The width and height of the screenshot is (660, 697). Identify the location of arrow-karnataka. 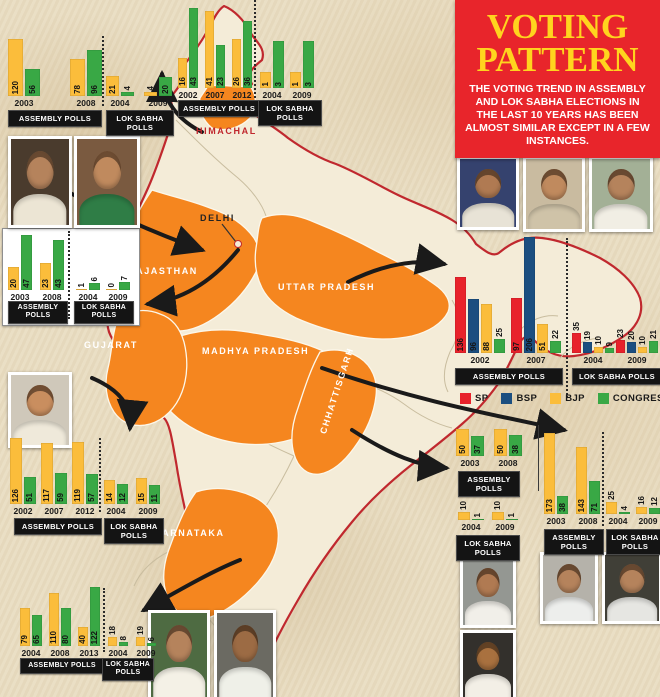
(191, 585).